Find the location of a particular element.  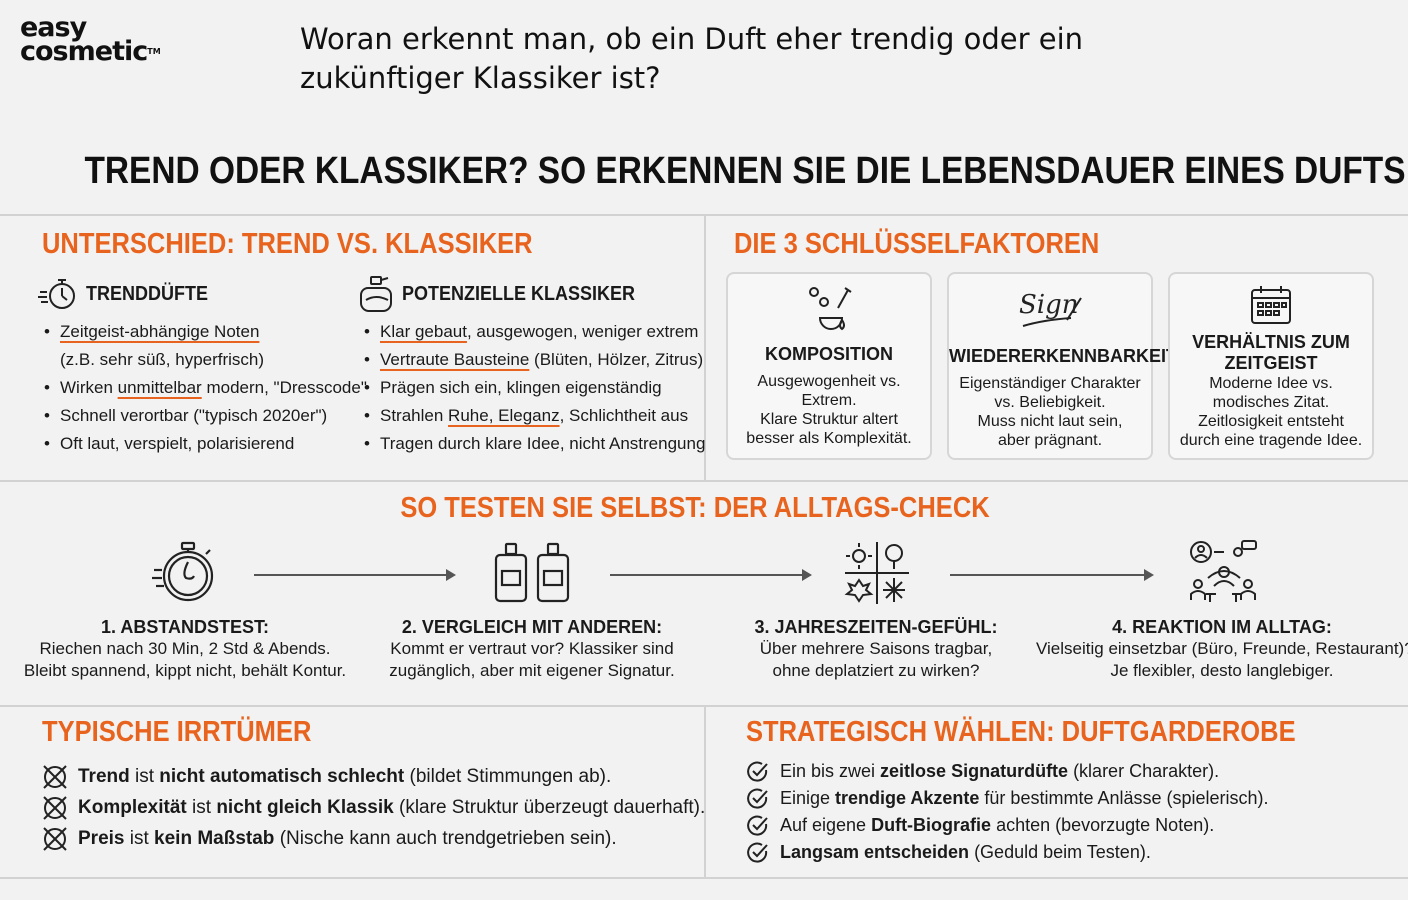

step-line: Je flexibler, desto langlebiger. is located at coordinates (1222, 670).